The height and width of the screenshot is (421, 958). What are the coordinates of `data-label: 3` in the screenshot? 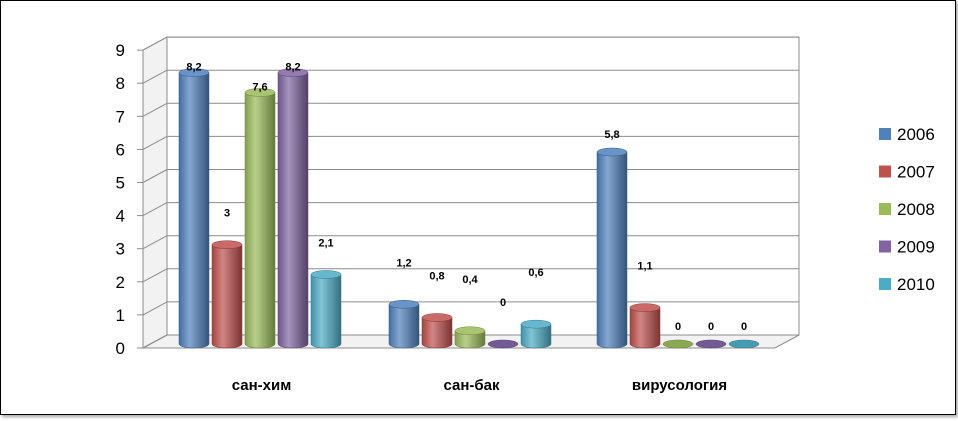 It's located at (227, 214).